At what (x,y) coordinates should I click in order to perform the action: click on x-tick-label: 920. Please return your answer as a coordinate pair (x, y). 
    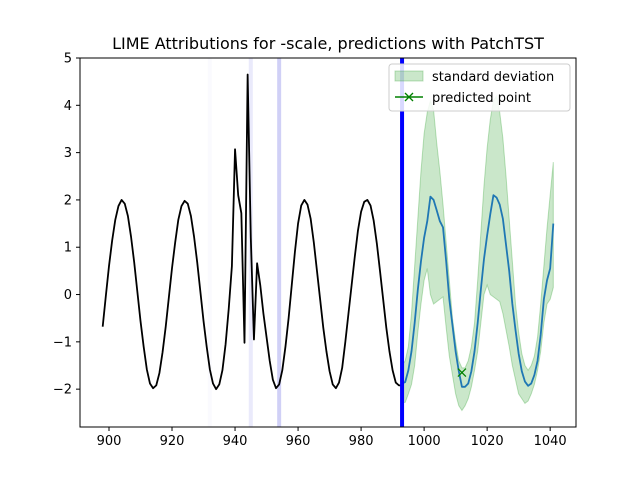
    Looking at the image, I should click on (172, 441).